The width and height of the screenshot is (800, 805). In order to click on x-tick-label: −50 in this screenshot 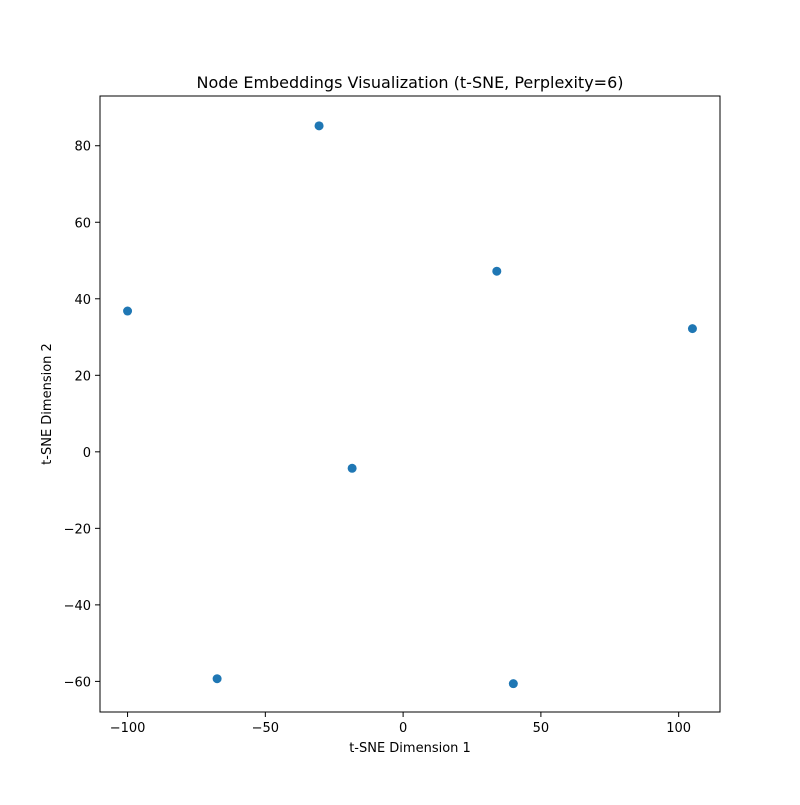, I will do `click(265, 728)`.